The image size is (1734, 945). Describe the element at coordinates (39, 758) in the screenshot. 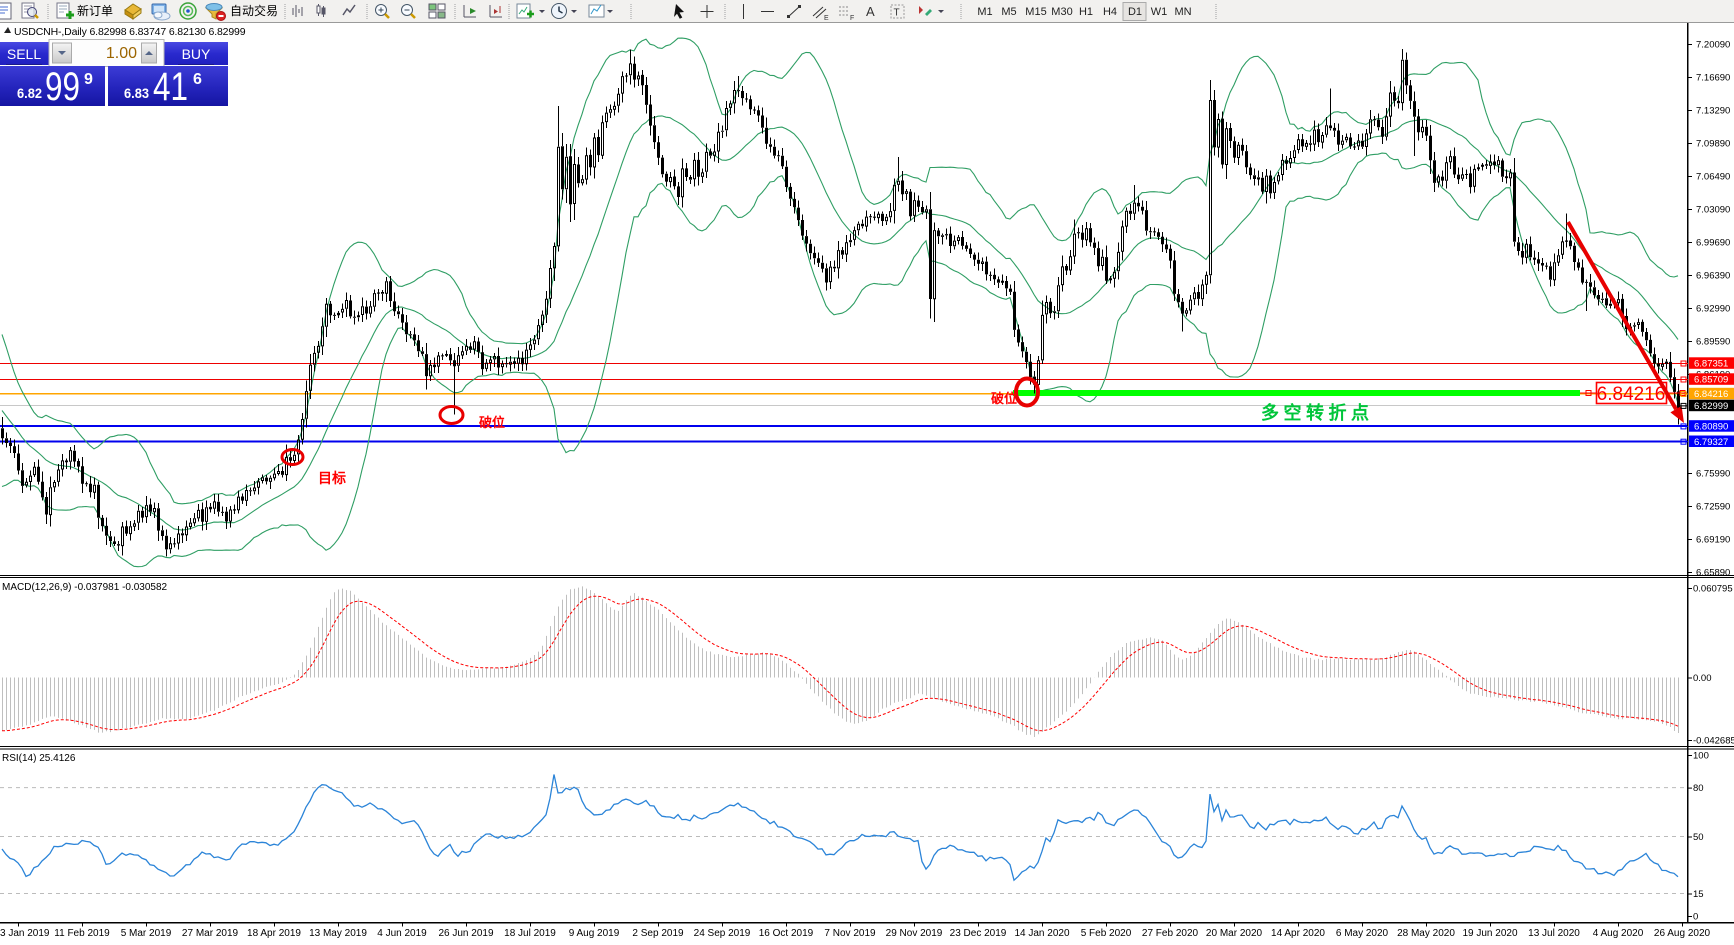

I see `svg-text: RSI(14) 25.4126` at that location.